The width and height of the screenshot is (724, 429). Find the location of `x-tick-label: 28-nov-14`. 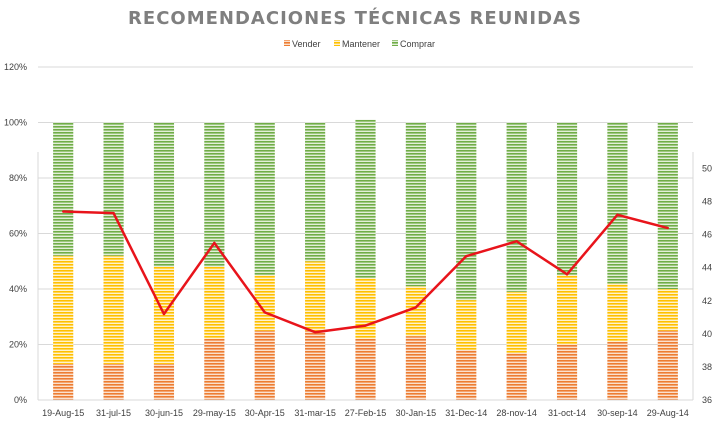

x-tick-label: 28-nov-14 is located at coordinates (516, 413).